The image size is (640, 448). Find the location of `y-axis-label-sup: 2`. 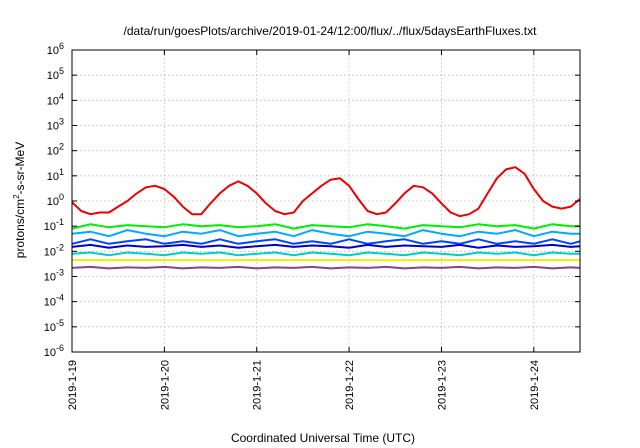

y-axis-label-sup: 2 is located at coordinates (16, 196).